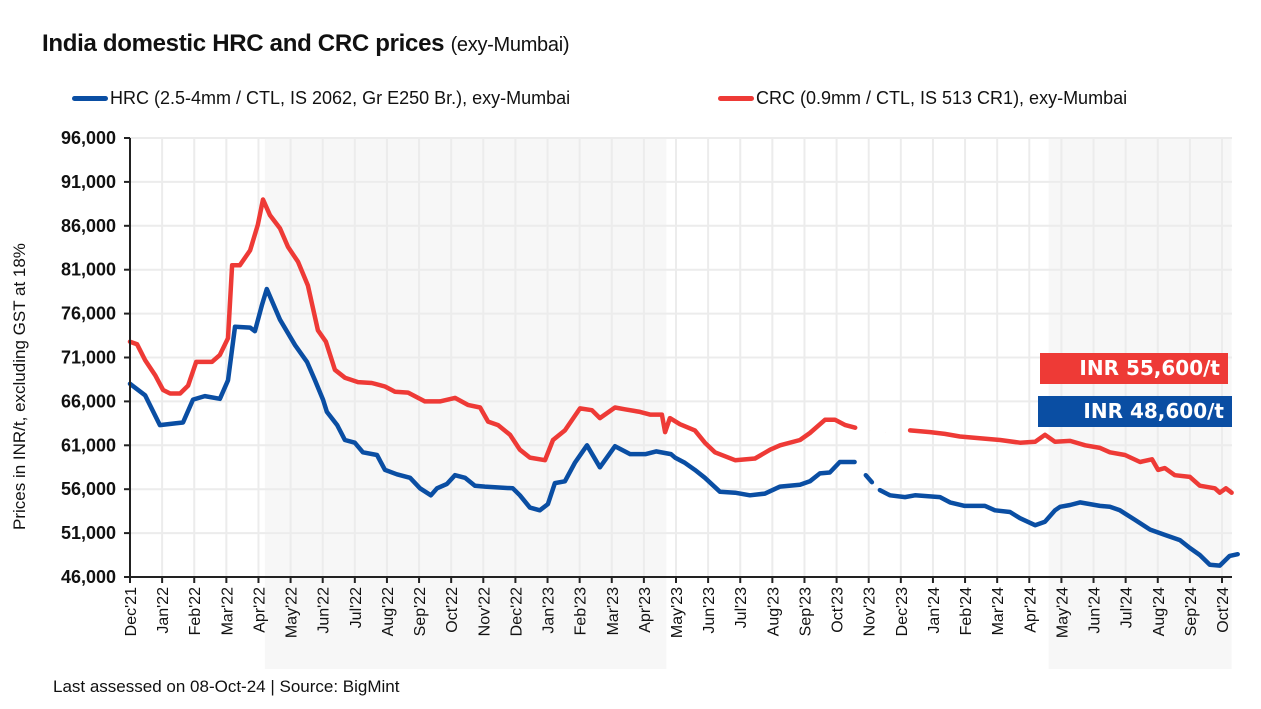 The image size is (1261, 709). I want to click on x-tick-label: Aug'22, so click(388, 611).